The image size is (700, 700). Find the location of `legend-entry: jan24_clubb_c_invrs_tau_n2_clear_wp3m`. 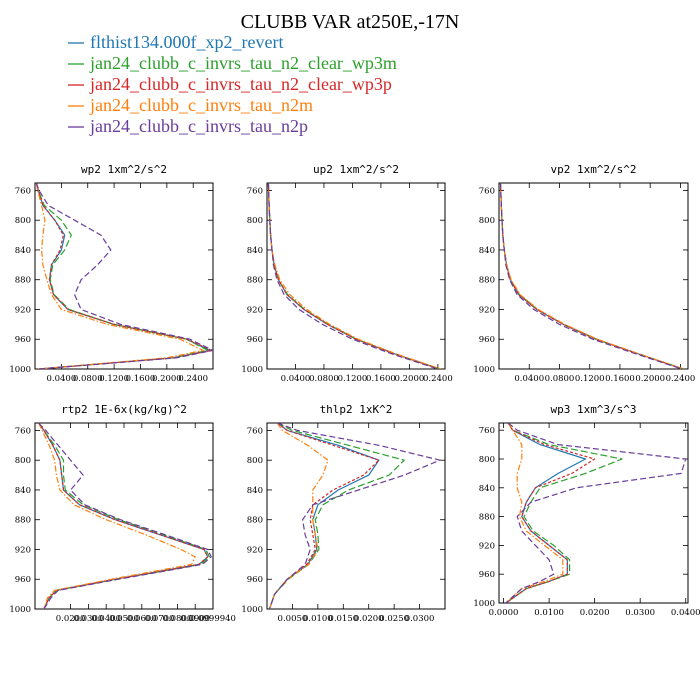

legend-entry: jan24_clubb_c_invrs_tau_n2_clear_wp3m is located at coordinates (243, 63).